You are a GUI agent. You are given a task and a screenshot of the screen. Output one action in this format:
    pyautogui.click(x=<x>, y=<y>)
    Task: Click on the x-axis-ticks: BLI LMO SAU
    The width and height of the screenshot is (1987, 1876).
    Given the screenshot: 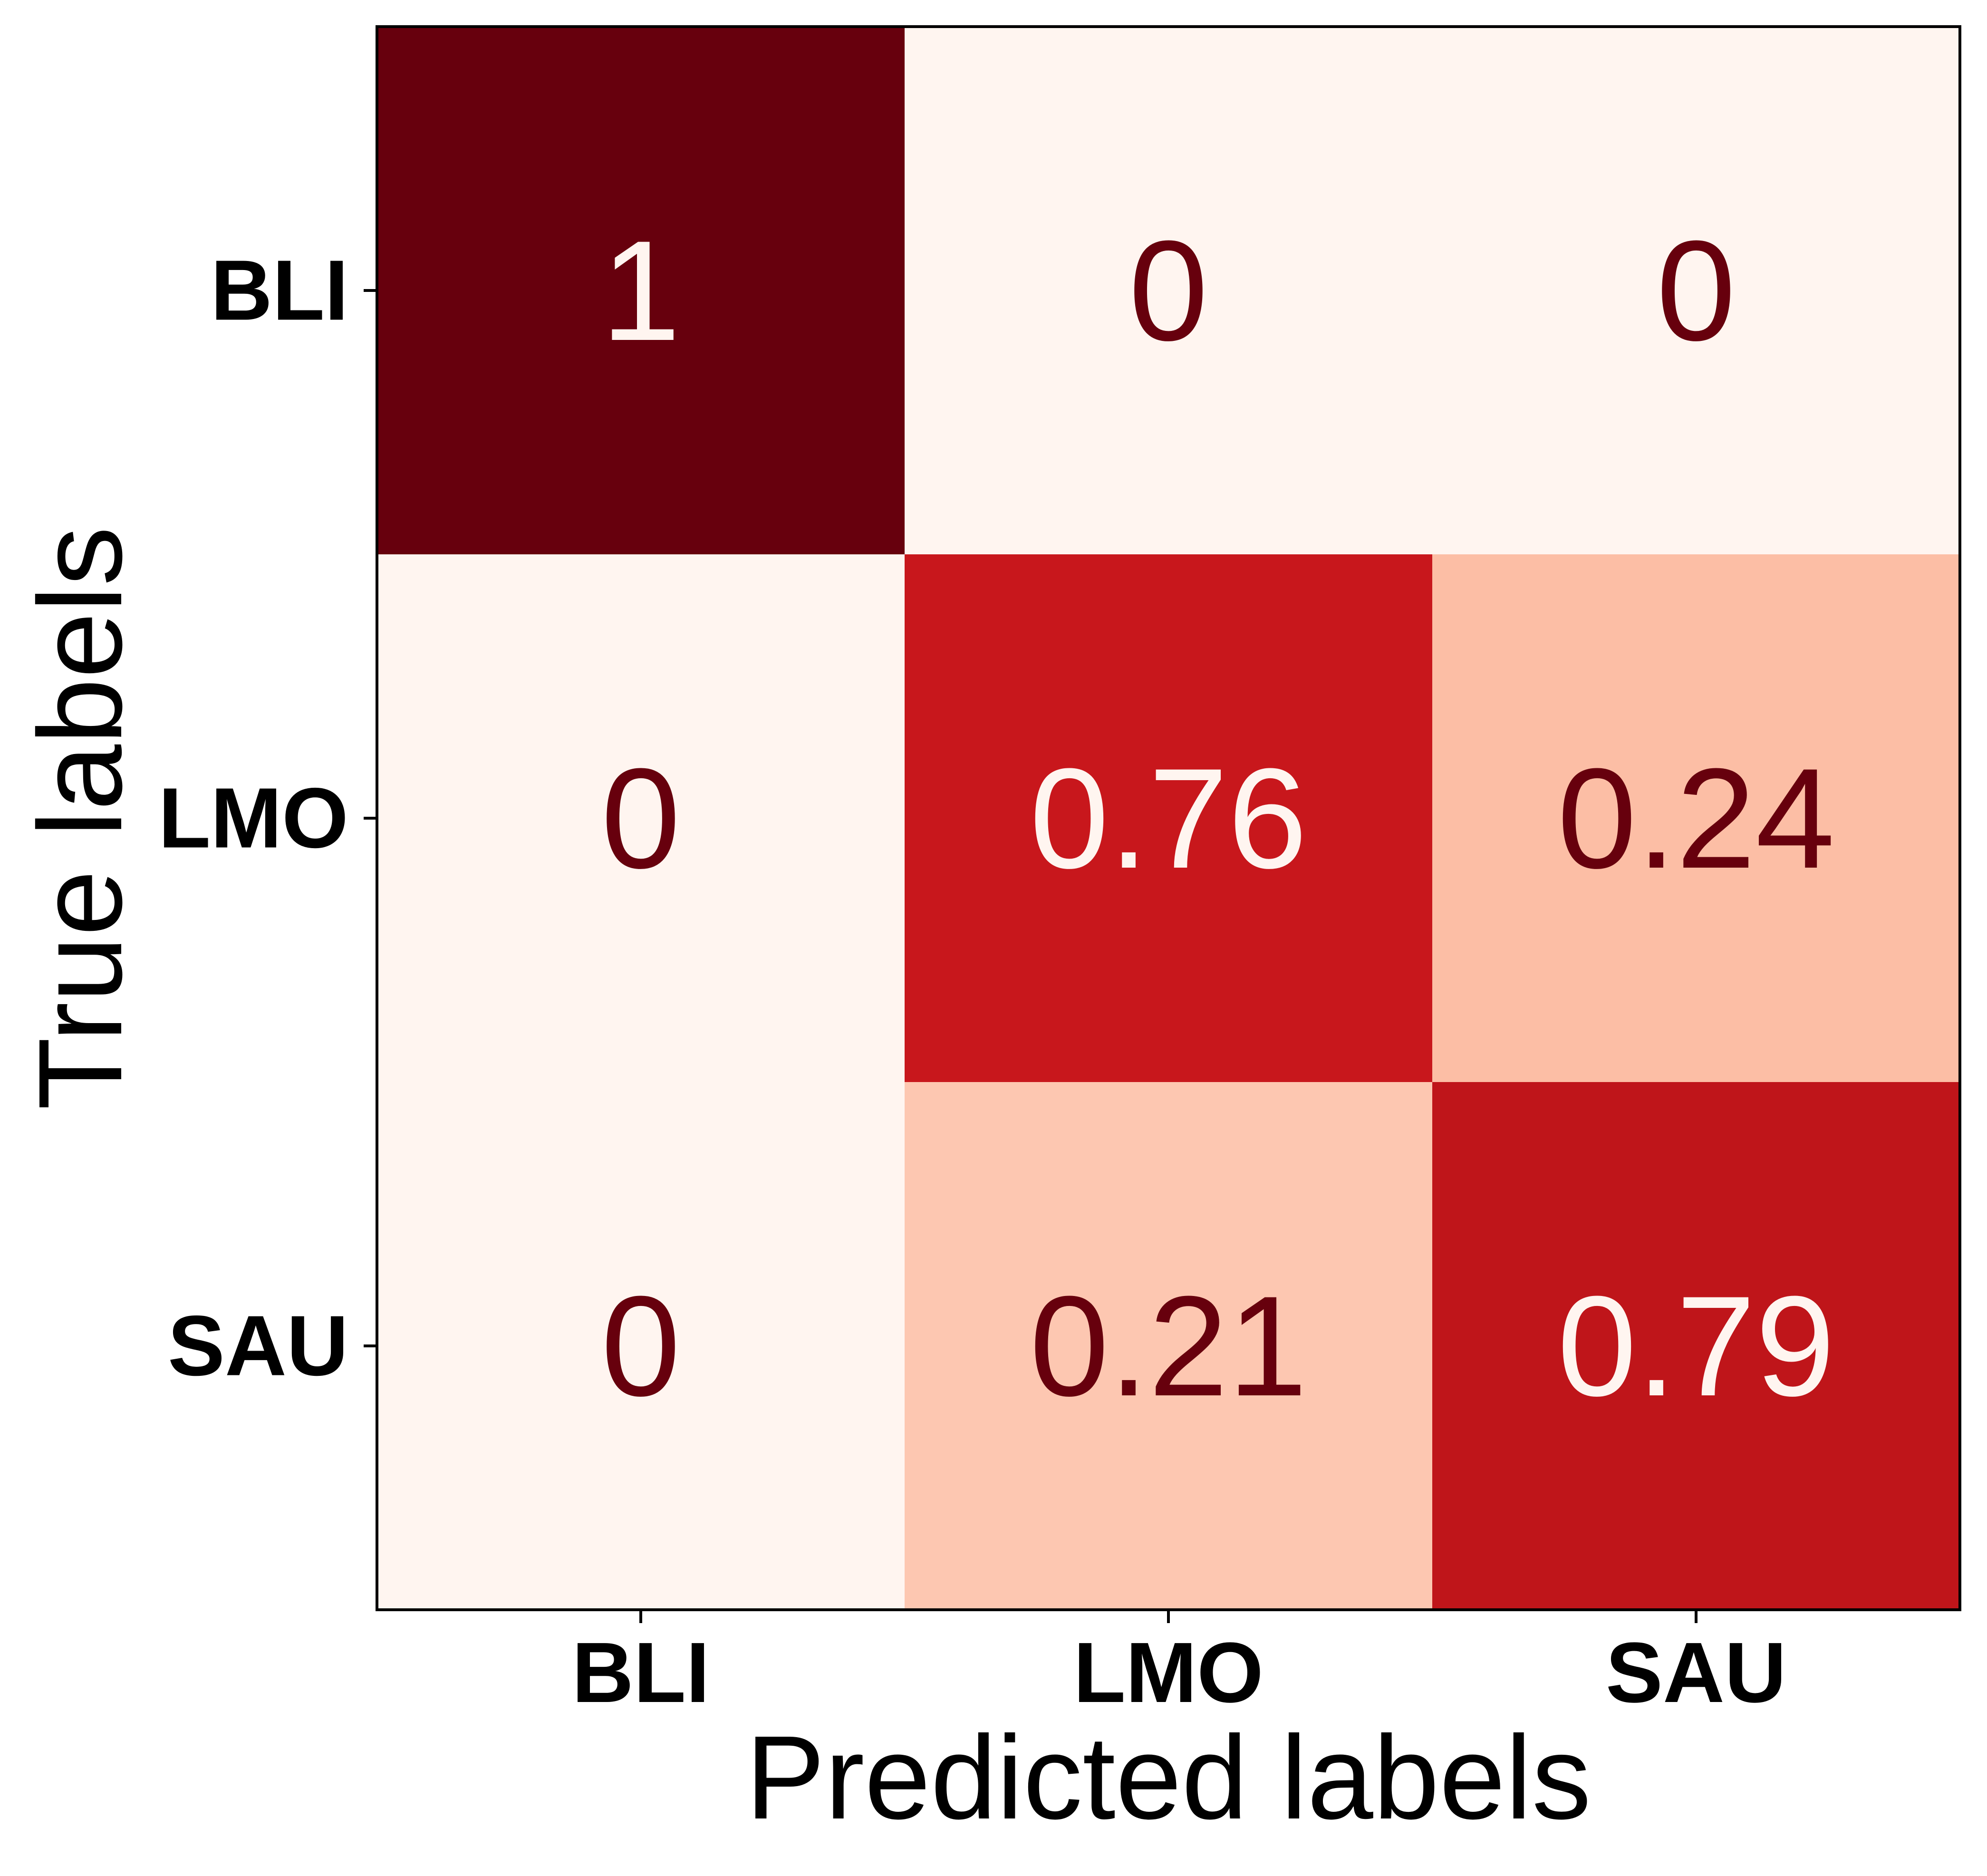 What is the action you would take?
    pyautogui.click(x=1179, y=1665)
    